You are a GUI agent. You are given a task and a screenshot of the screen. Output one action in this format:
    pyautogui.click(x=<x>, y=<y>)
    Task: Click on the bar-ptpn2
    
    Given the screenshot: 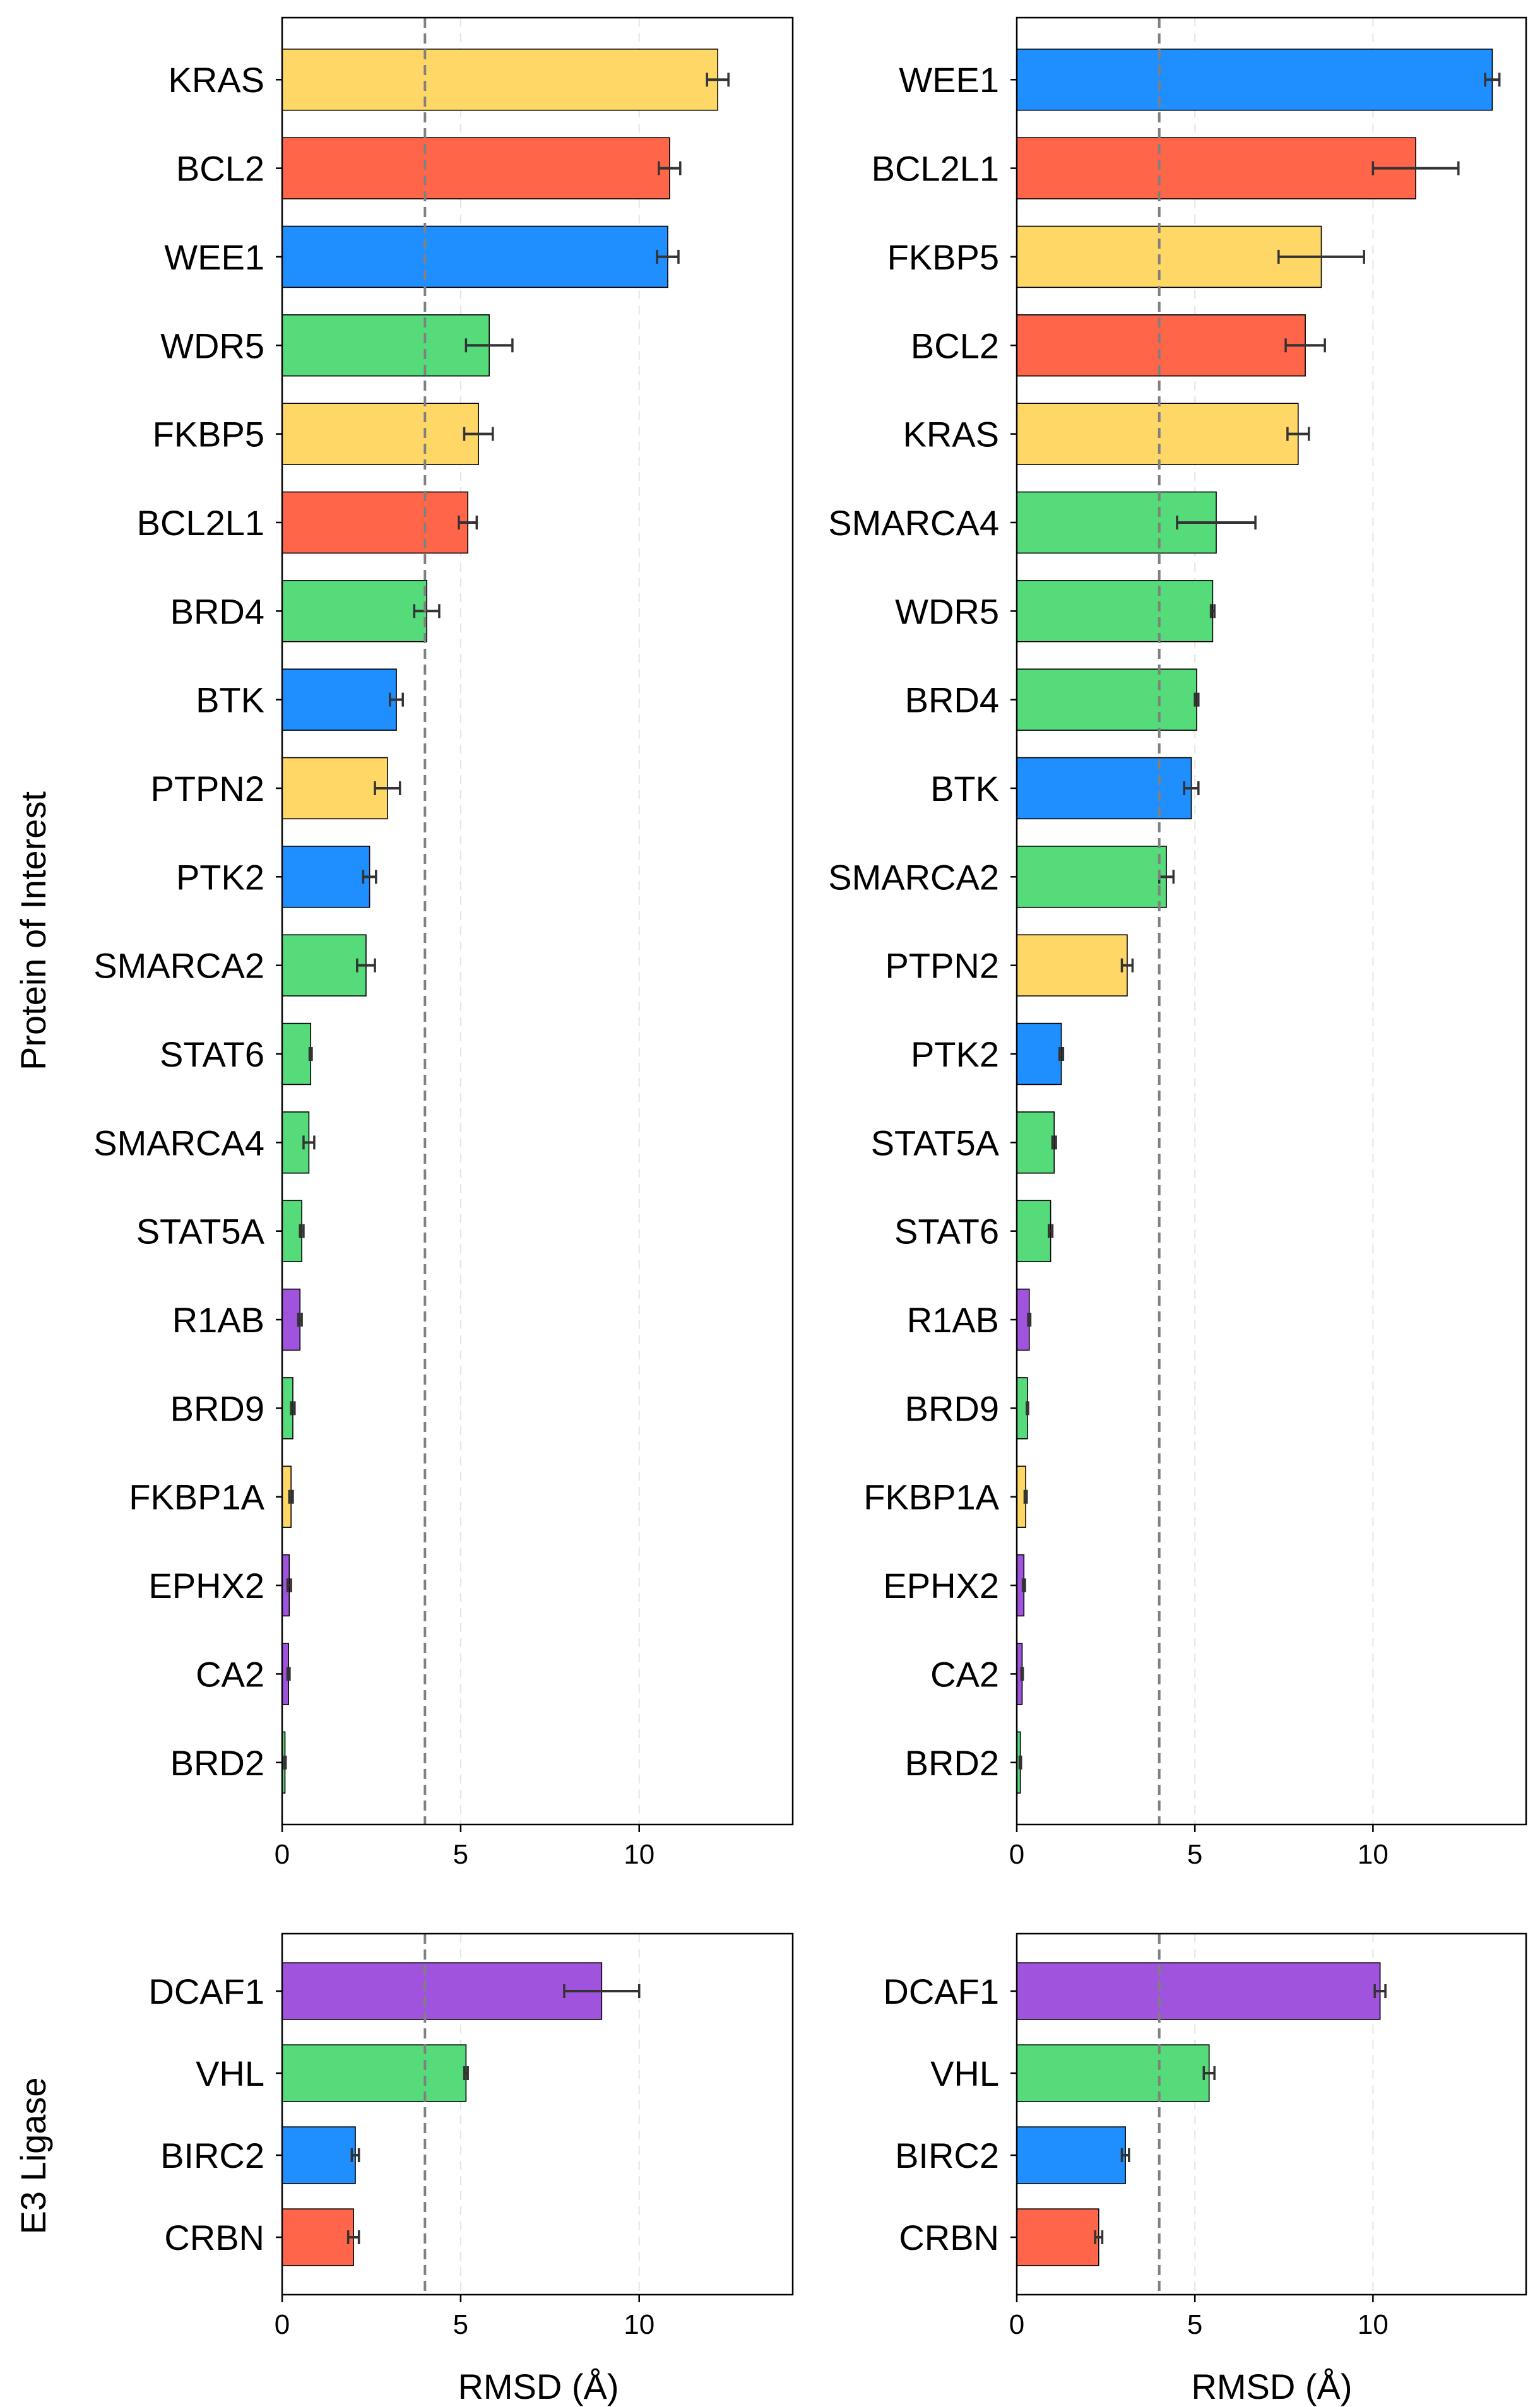 What is the action you would take?
    pyautogui.click(x=1072, y=965)
    